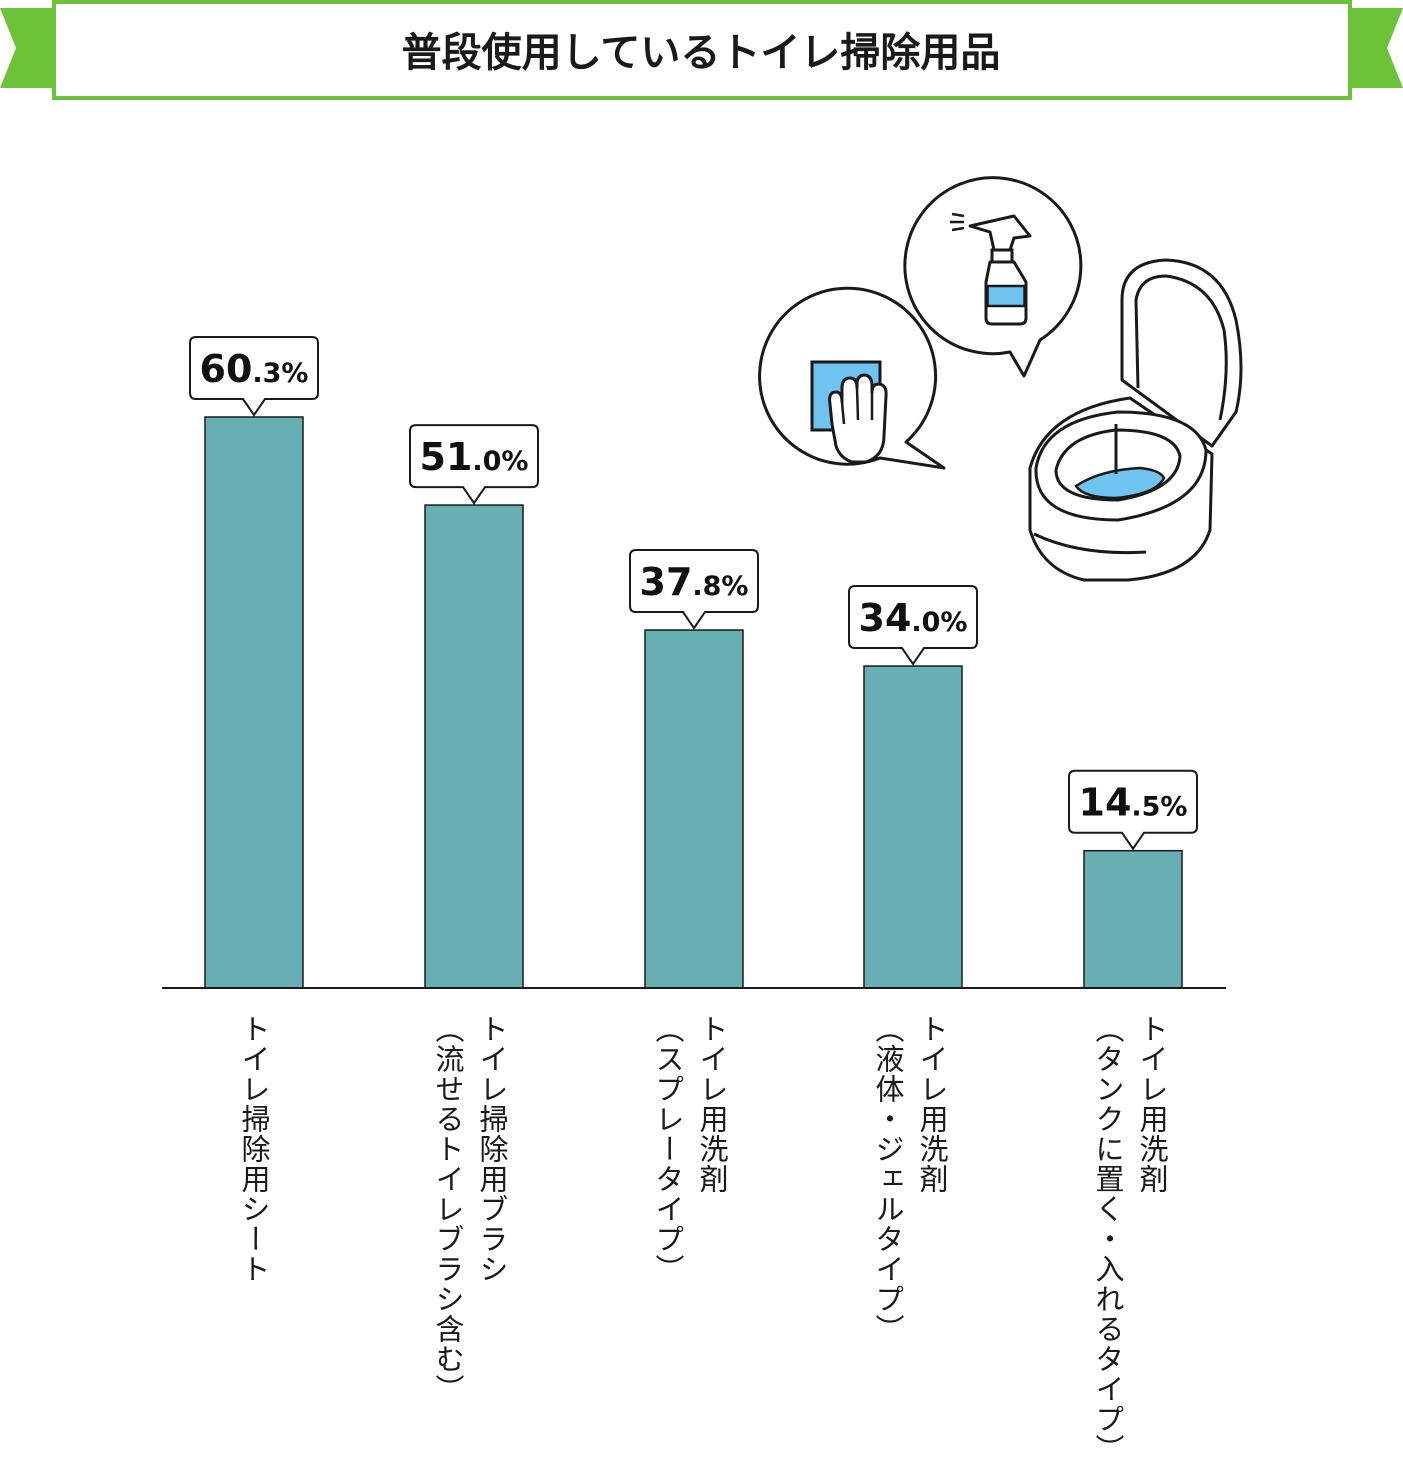  What do you see at coordinates (668, 1149) in the screenshot?
I see `category-label-line: （スプレータイプ）` at bounding box center [668, 1149].